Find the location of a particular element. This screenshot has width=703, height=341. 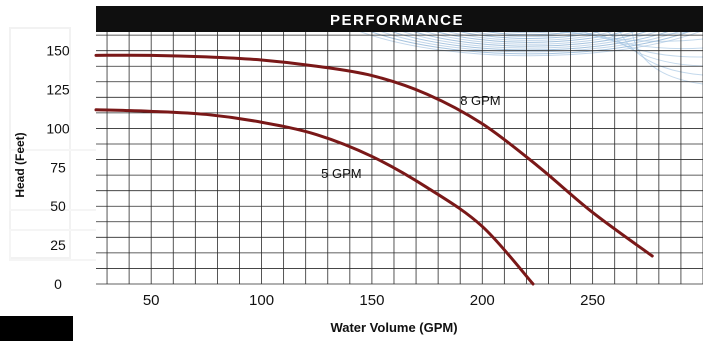

x-tick-label: 100 is located at coordinates (261, 300).